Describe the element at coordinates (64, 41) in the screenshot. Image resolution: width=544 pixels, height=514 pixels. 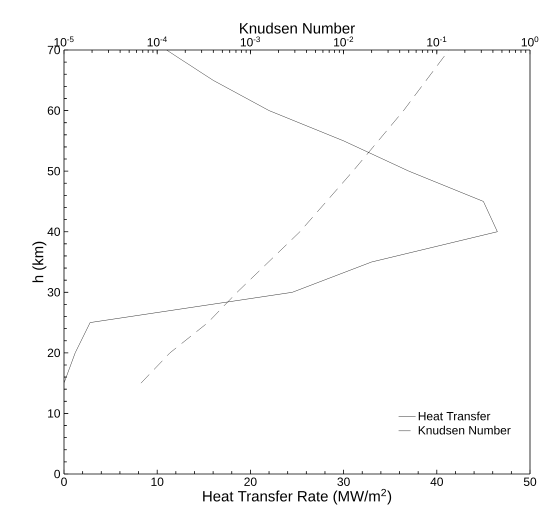
I see `x2-tick-label: 10$^{-5}$` at that location.